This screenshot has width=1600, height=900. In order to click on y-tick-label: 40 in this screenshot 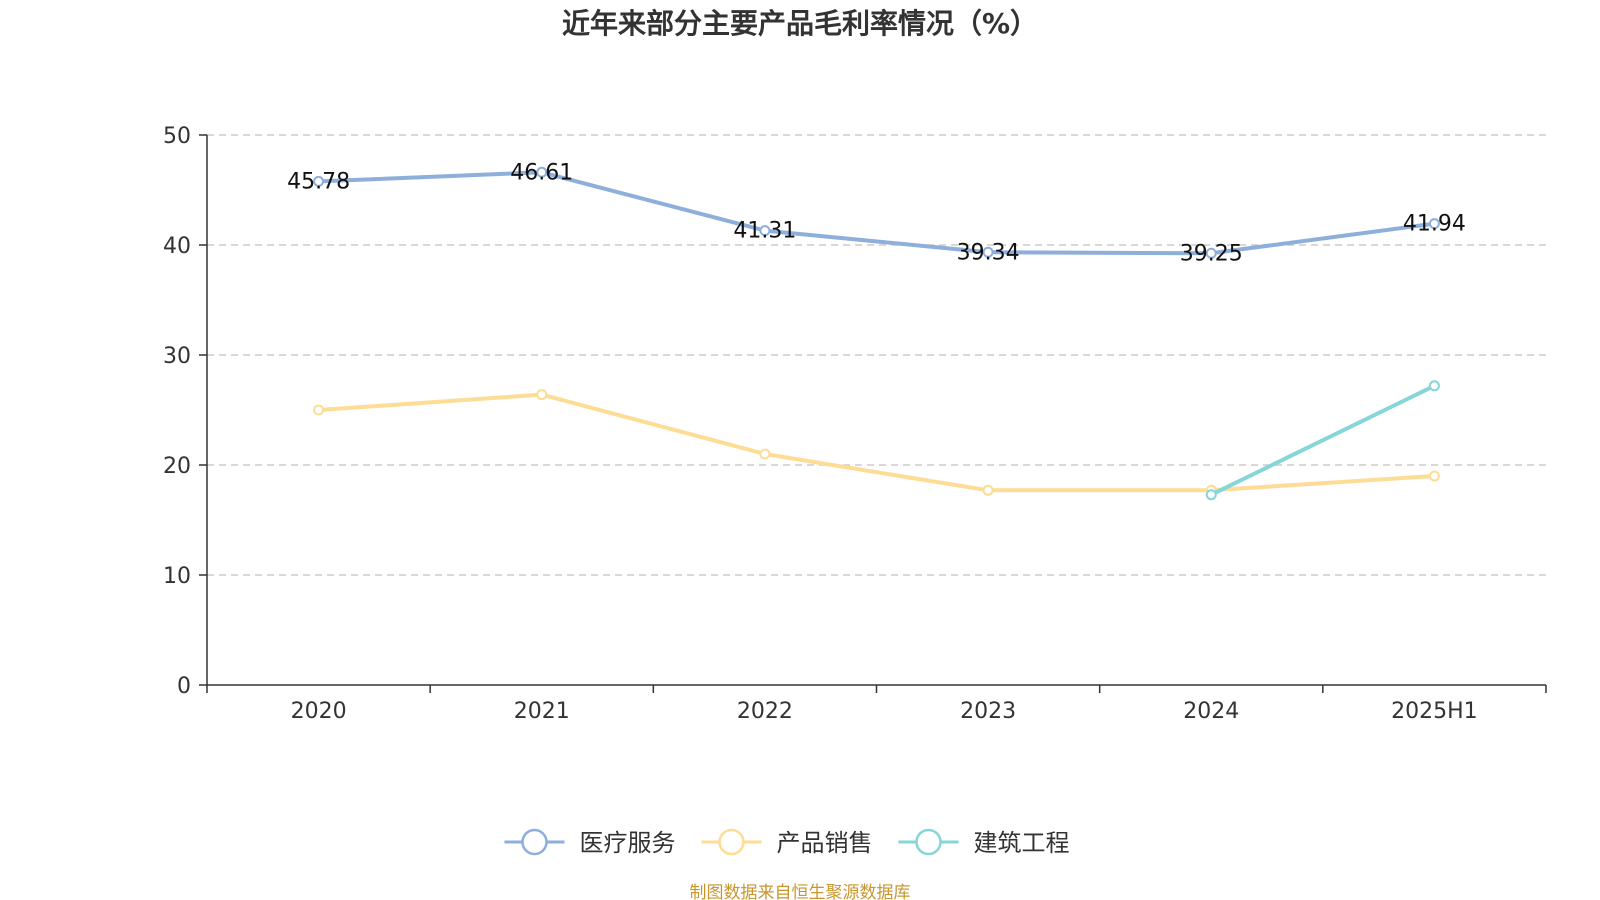, I will do `click(177, 246)`.